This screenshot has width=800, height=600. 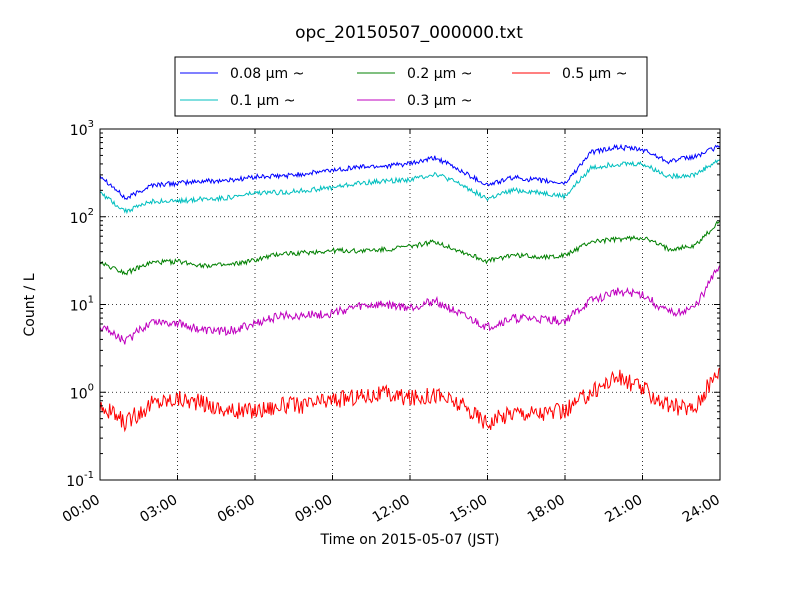 What do you see at coordinates (267, 74) in the screenshot?
I see `legend-label: 0.08 μm ~` at bounding box center [267, 74].